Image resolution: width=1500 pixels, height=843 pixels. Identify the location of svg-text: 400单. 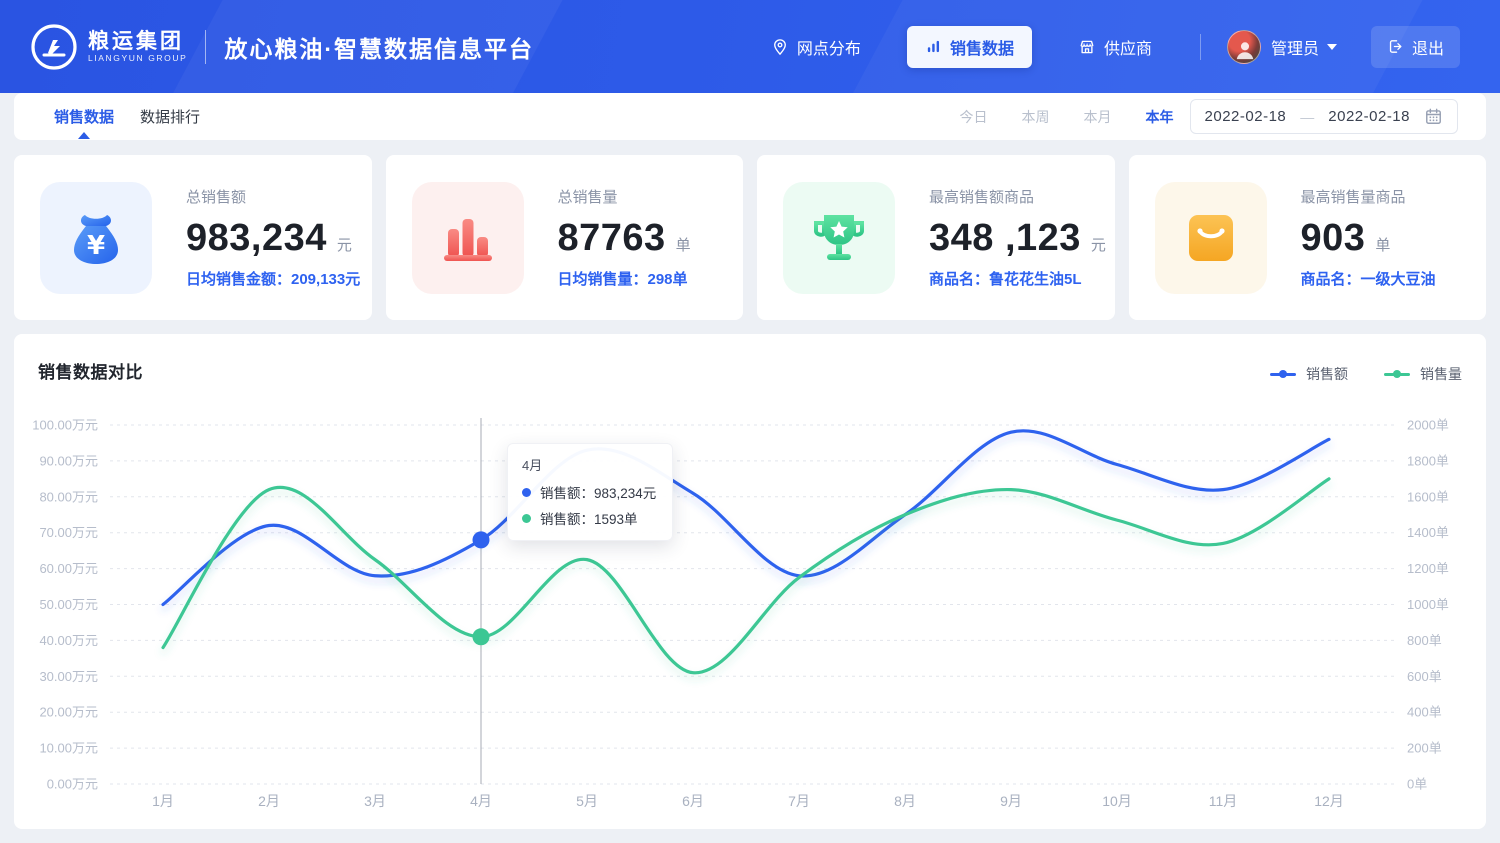
(1424, 712).